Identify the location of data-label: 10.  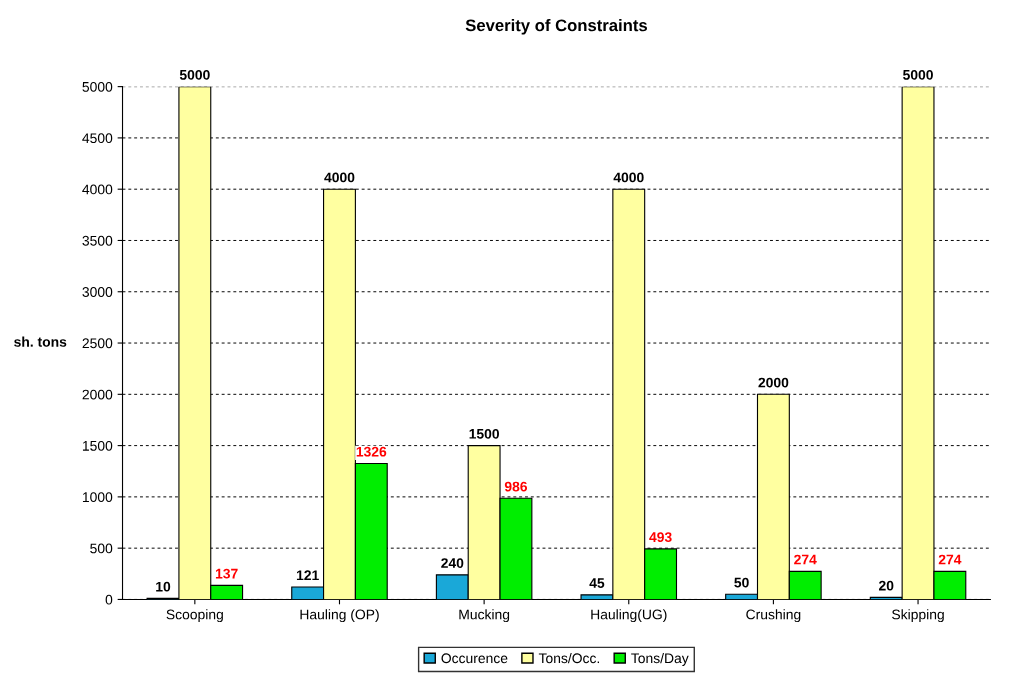
(163, 586).